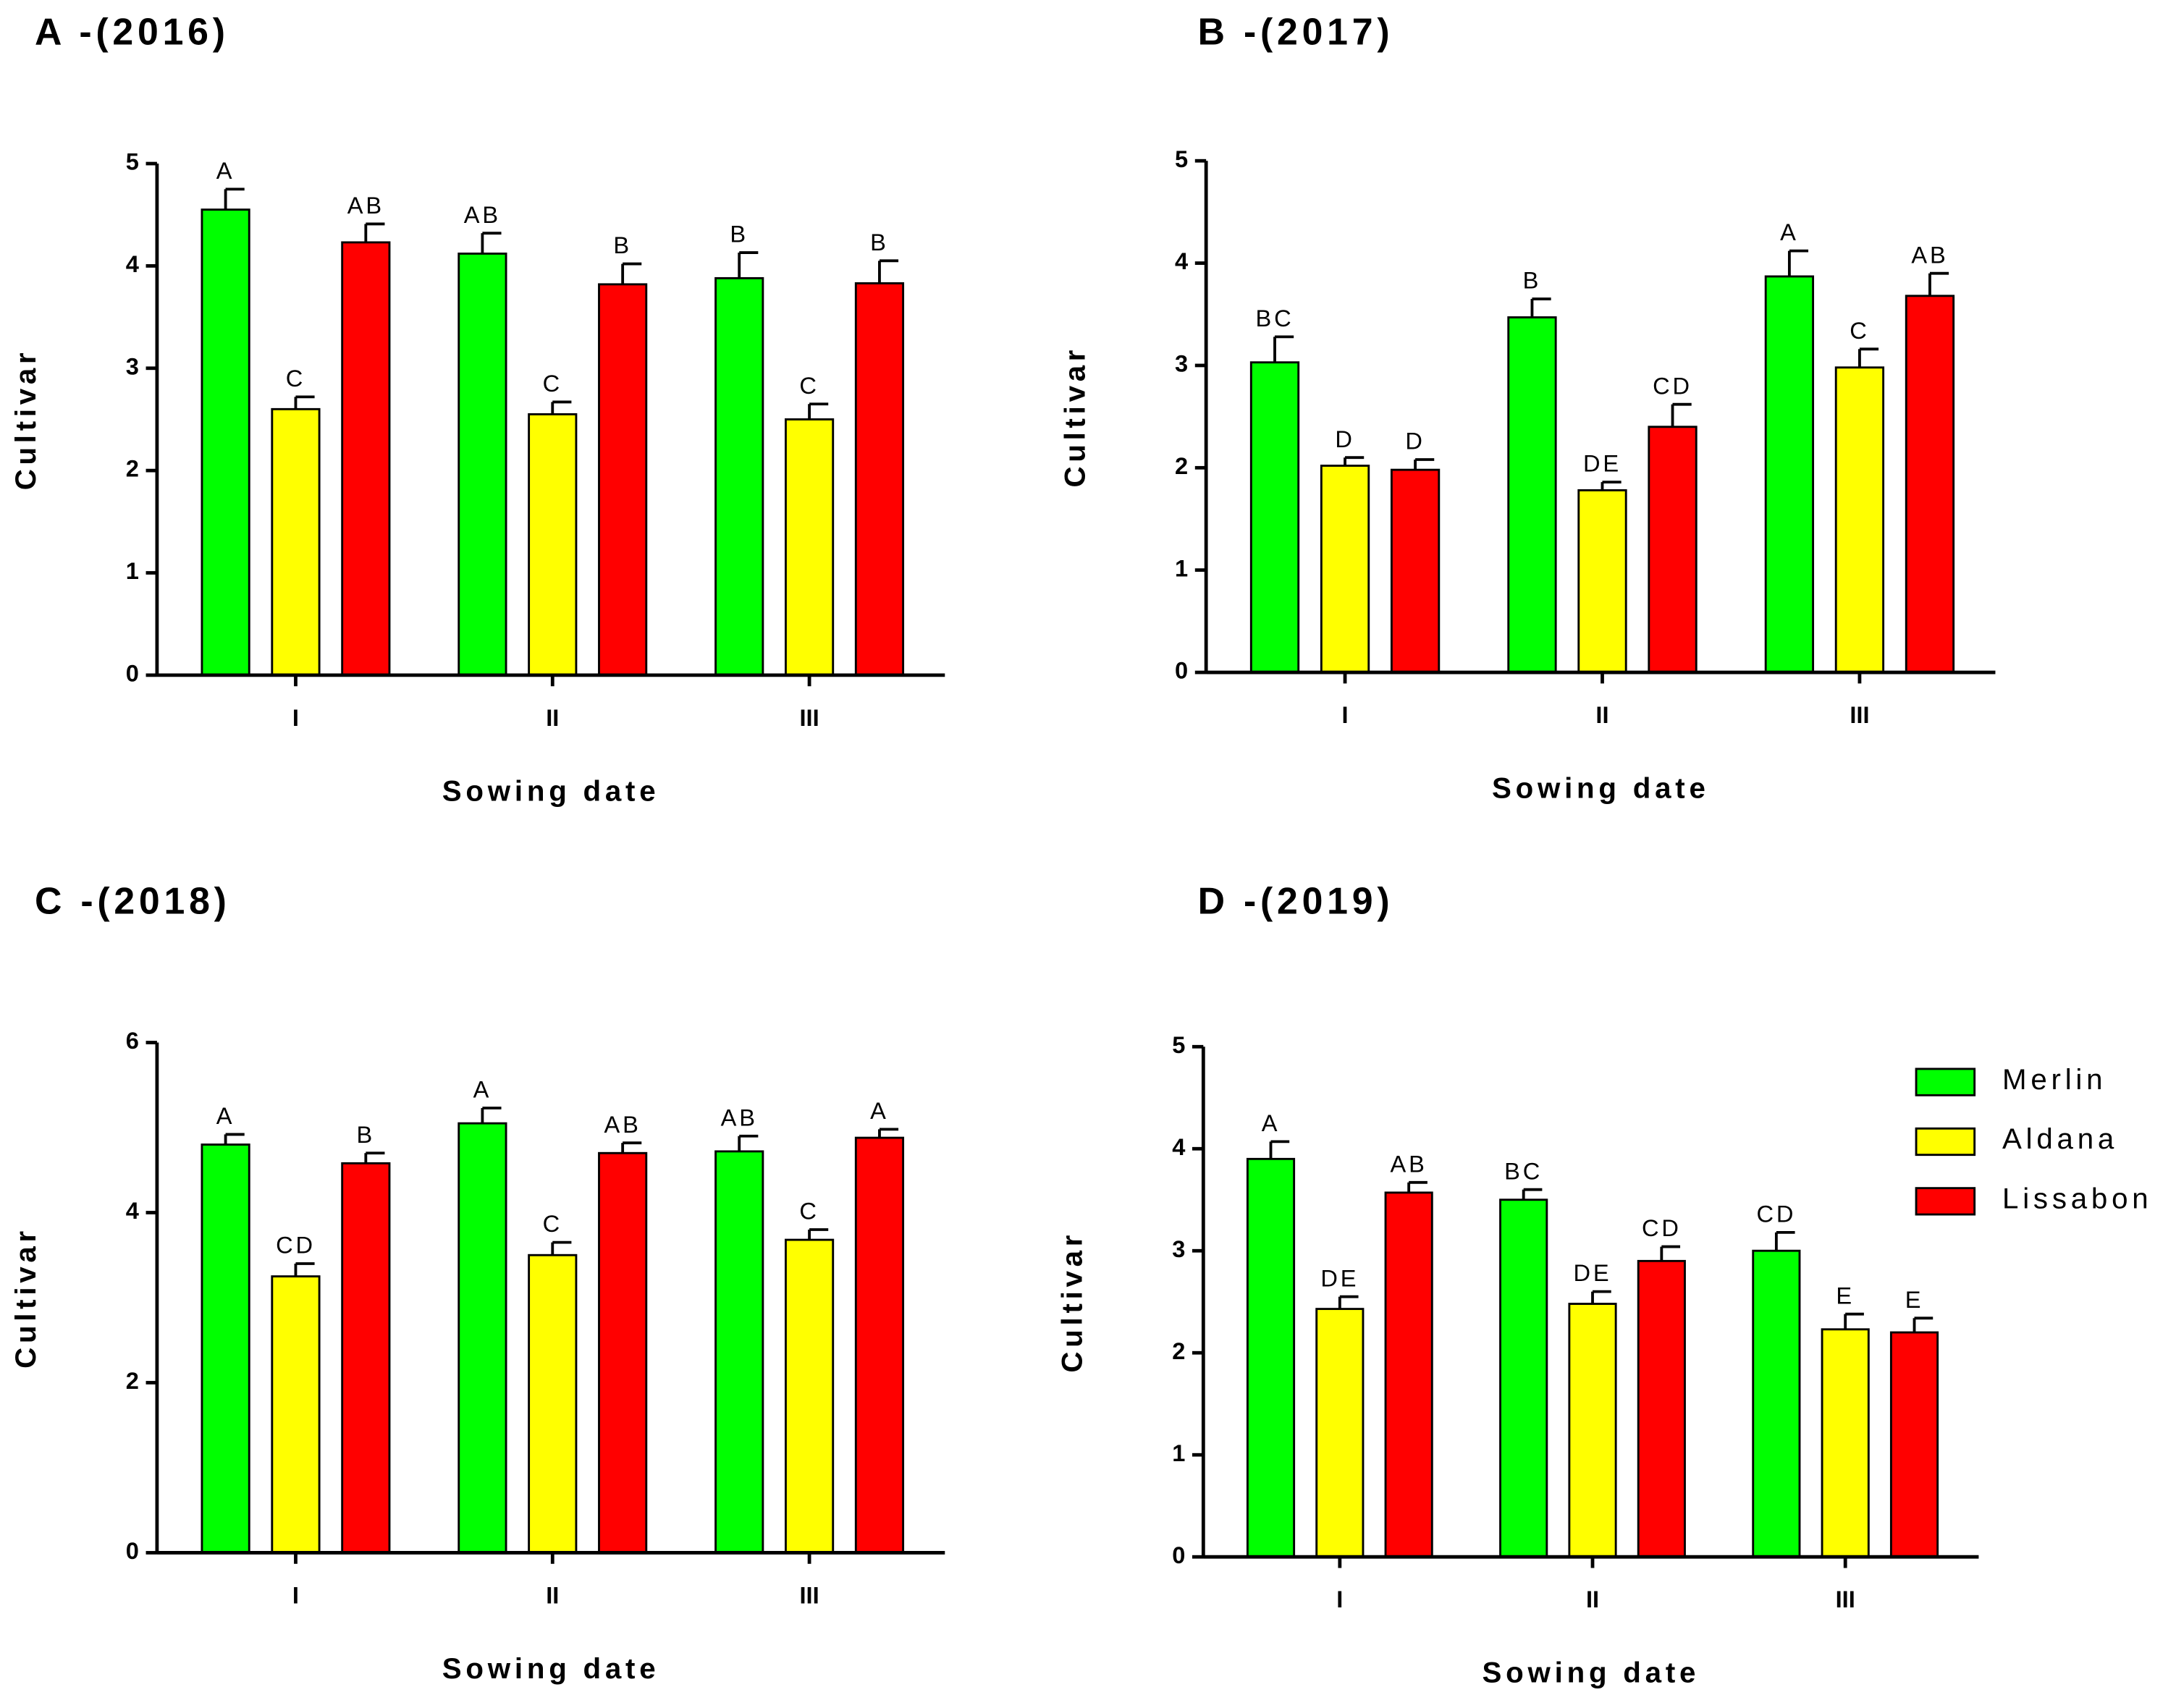 This screenshot has height=1708, width=2176. Describe the element at coordinates (1296, 901) in the screenshot. I see `chart-title: D -(2019)` at that location.